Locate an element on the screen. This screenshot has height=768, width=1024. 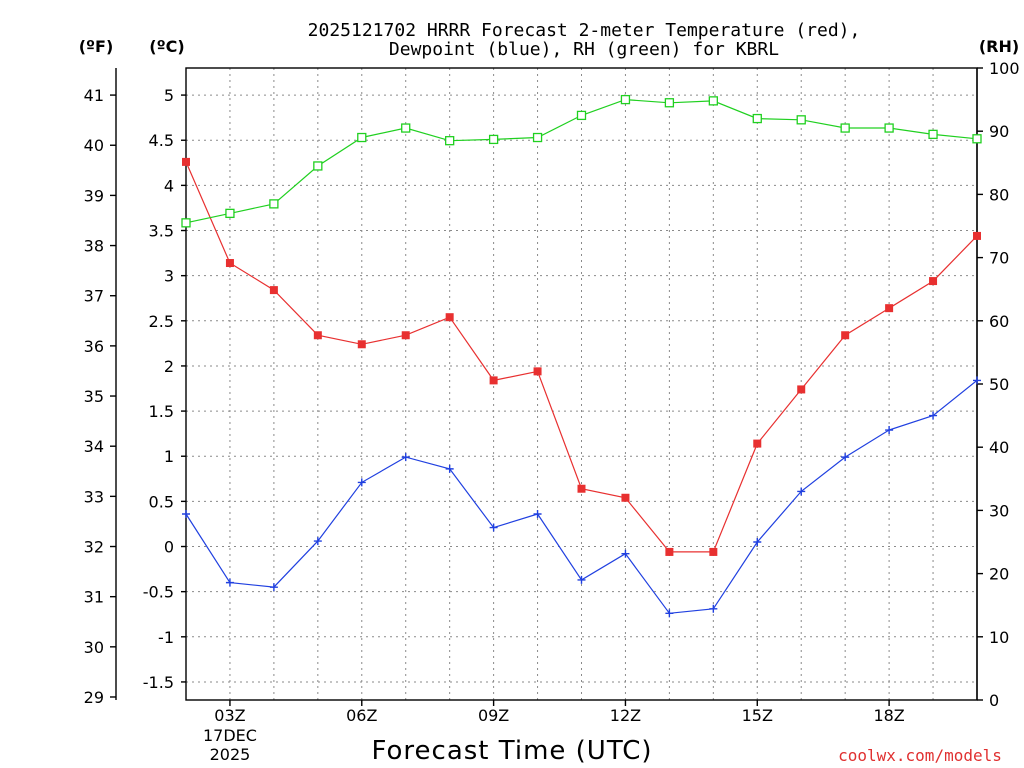
celsius-tick-label: 4.5 is located at coordinates (161, 140).